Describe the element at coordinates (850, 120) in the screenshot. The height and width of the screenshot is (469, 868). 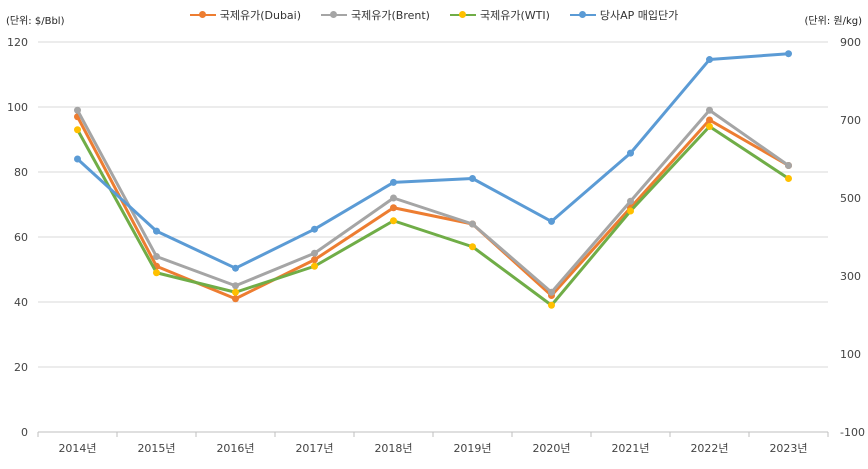
I see `y-right-tick-label: 700` at that location.